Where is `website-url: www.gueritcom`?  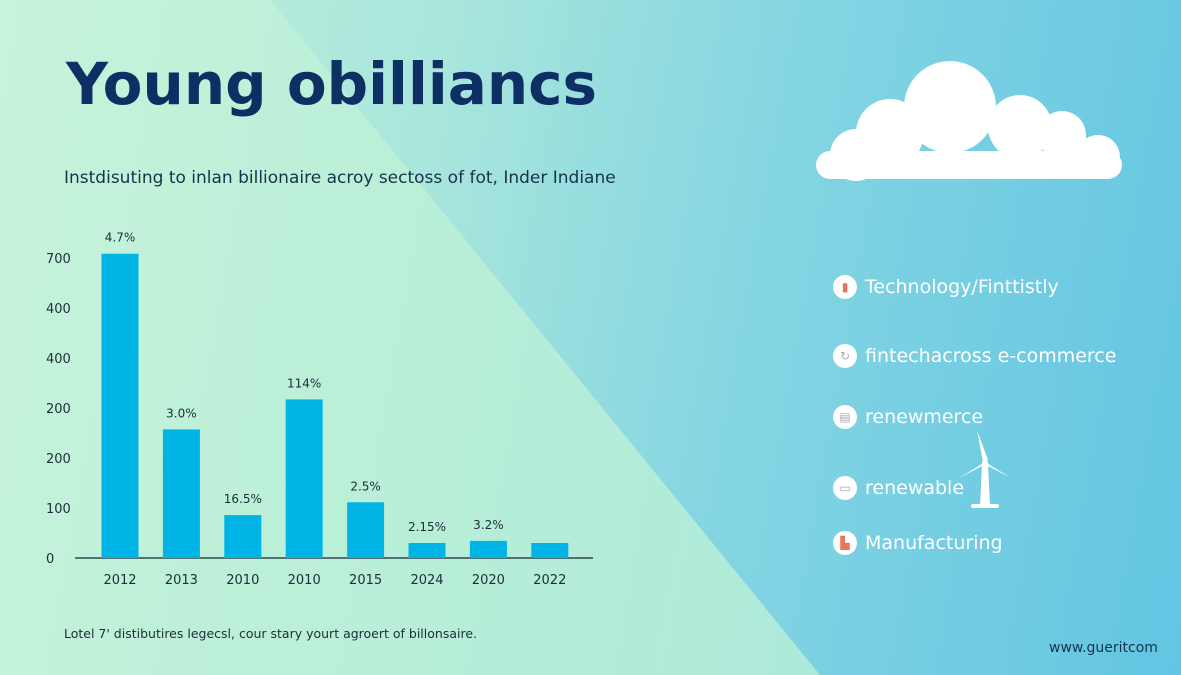 website-url: www.gueritcom is located at coordinates (1103, 648).